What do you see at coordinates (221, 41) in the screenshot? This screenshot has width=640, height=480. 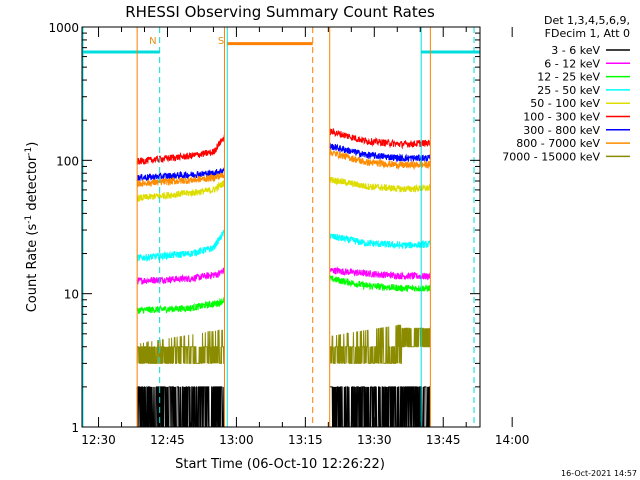 I see `marker-label-s: S` at bounding box center [221, 41].